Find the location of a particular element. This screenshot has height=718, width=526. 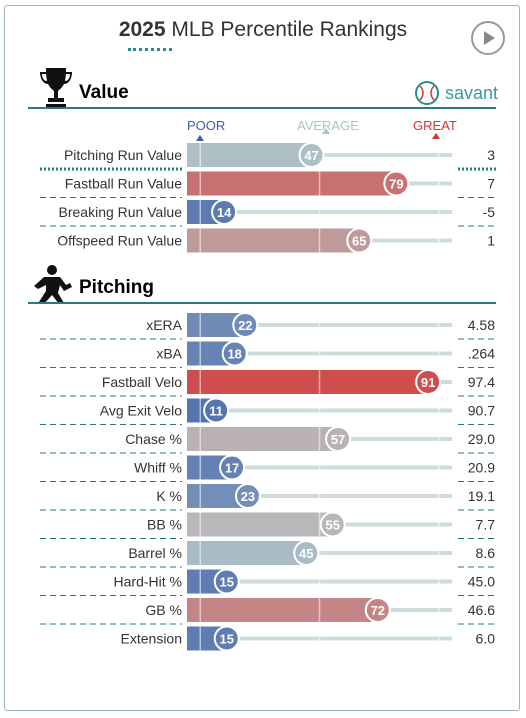

stat-value: 90.7 is located at coordinates (481, 411).